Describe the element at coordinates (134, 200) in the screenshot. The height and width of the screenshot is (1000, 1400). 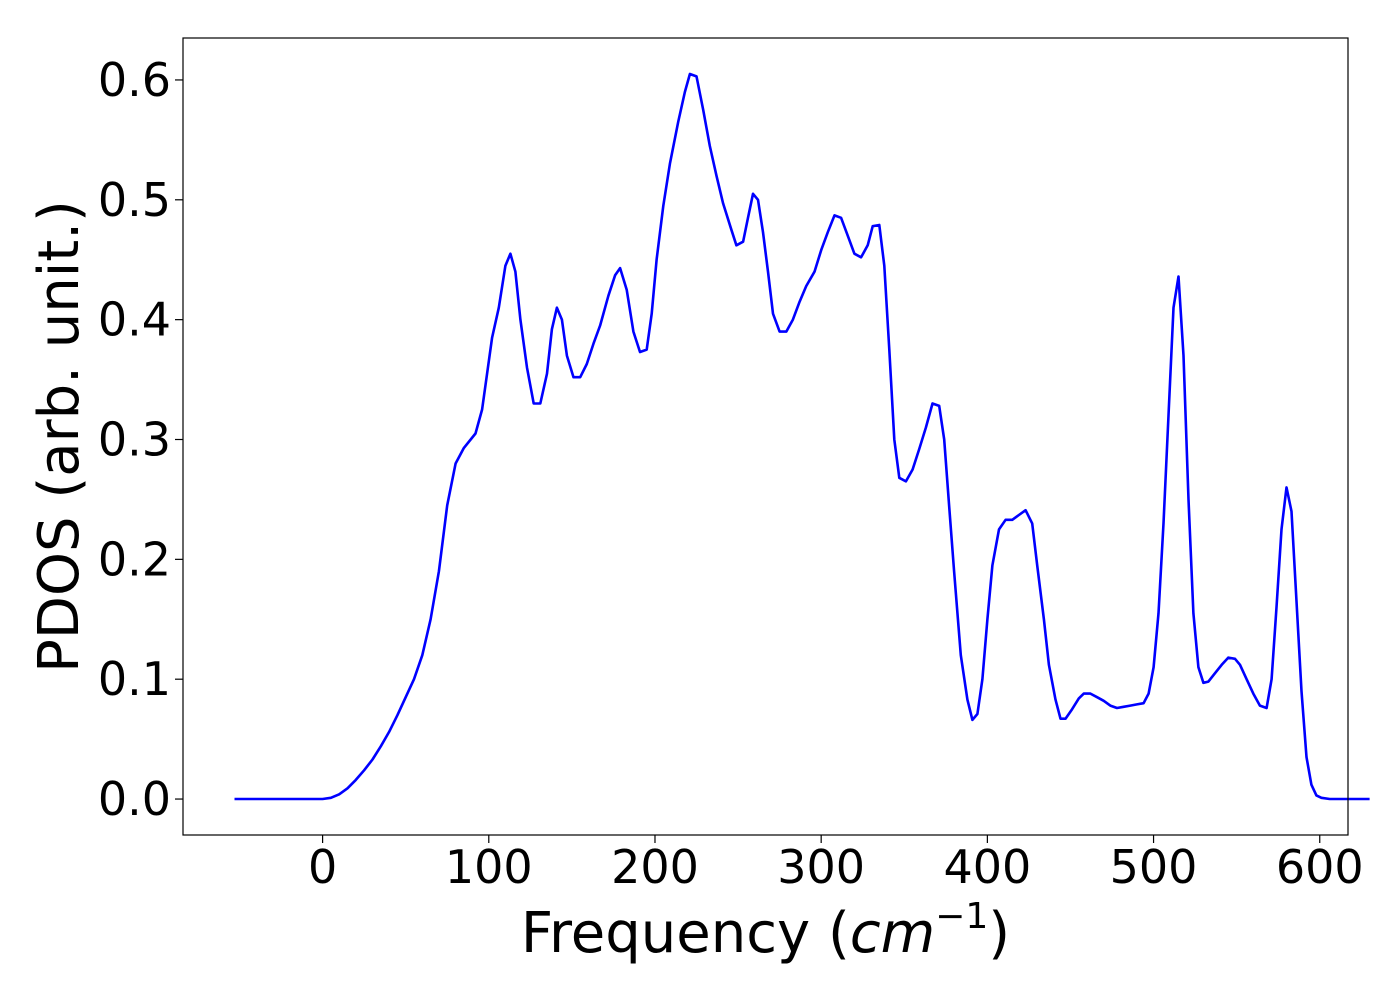
I see `y-tick-label: 0.5` at that location.